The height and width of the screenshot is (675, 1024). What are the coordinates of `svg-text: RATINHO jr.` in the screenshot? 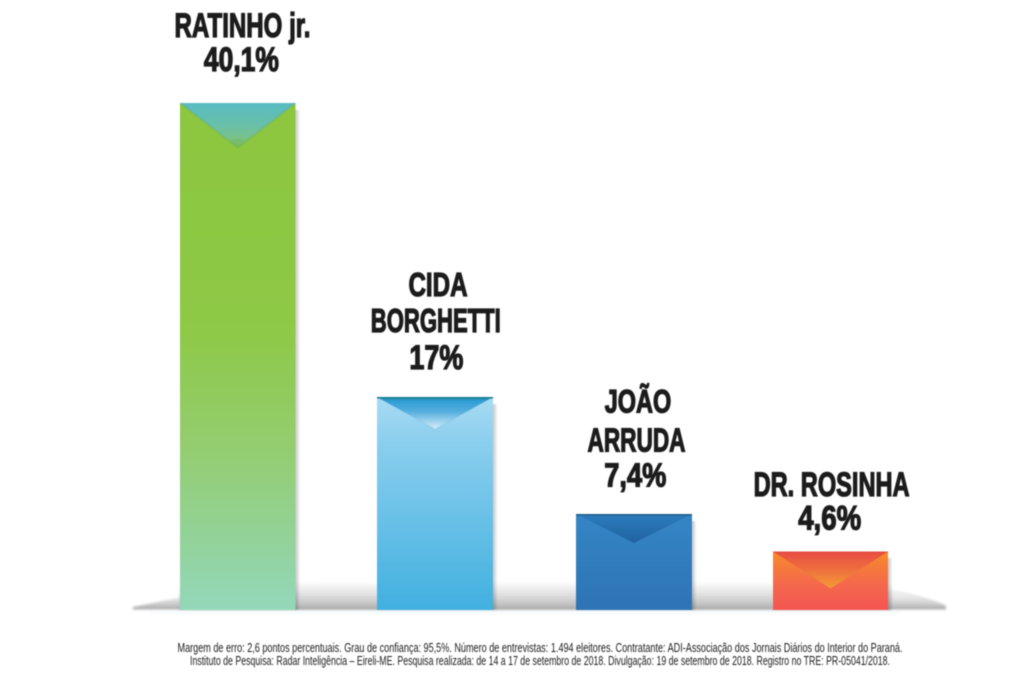 It's located at (243, 26).